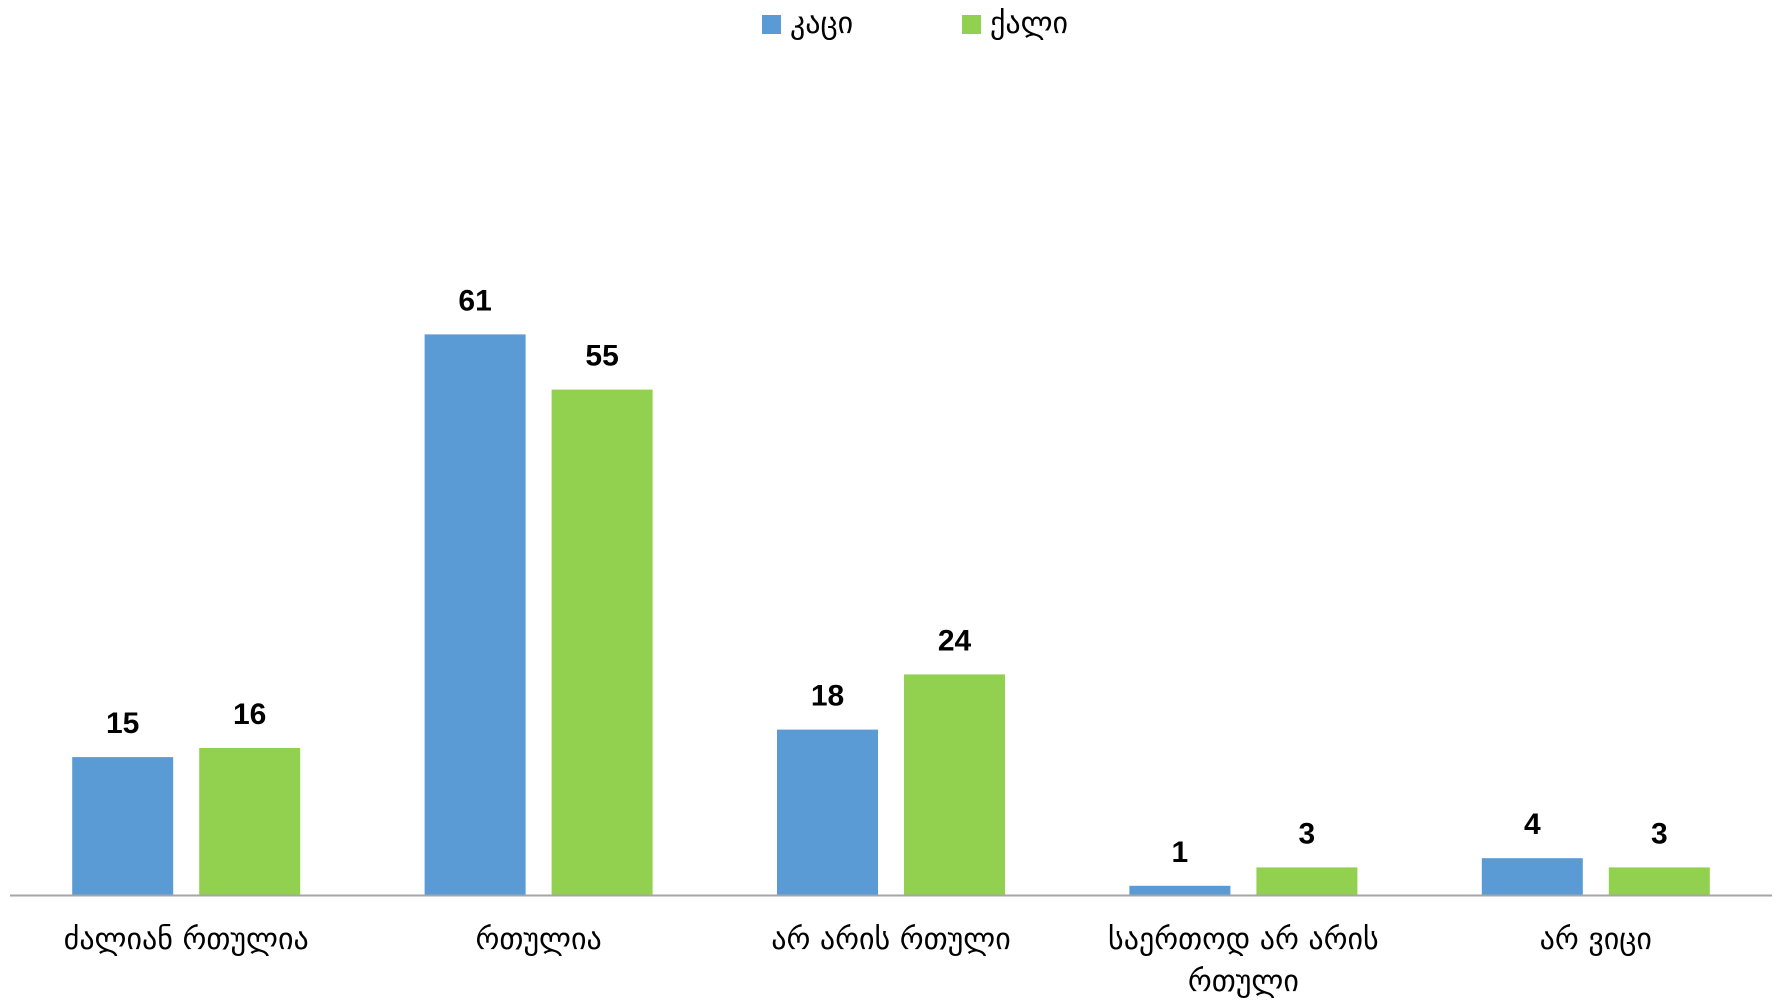  Describe the element at coordinates (474, 300) in the screenshot. I see `value-label-series-1-category-2: 61` at that location.